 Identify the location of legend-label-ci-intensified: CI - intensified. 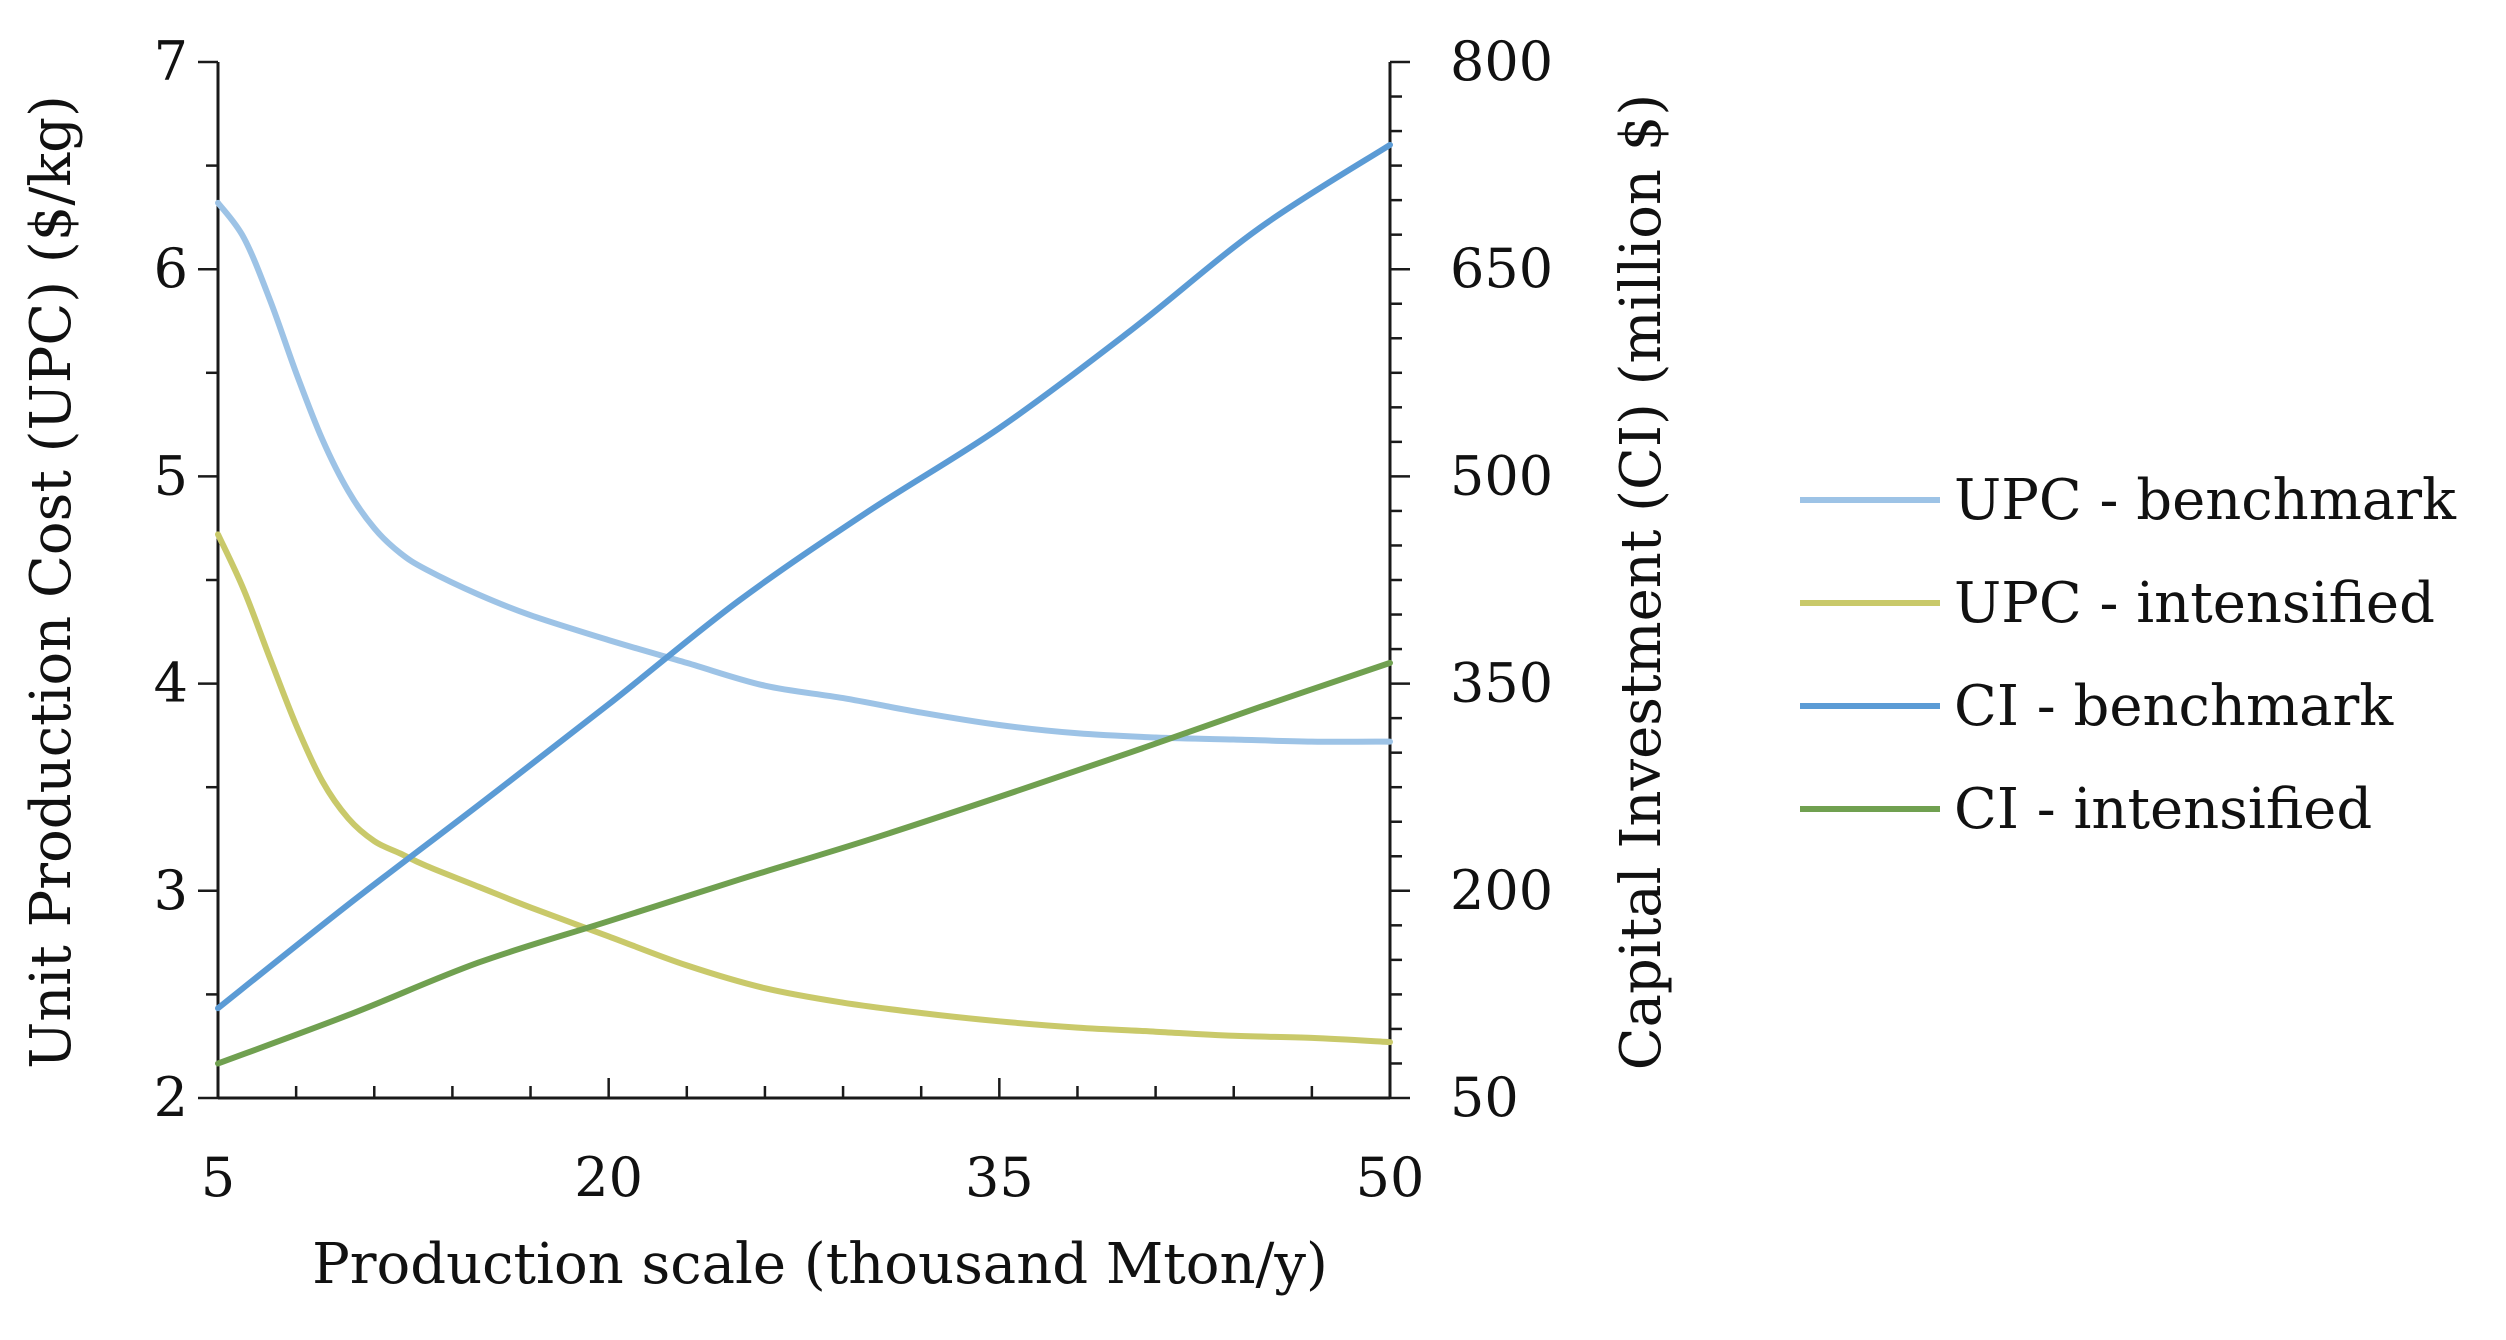
(2163, 809).